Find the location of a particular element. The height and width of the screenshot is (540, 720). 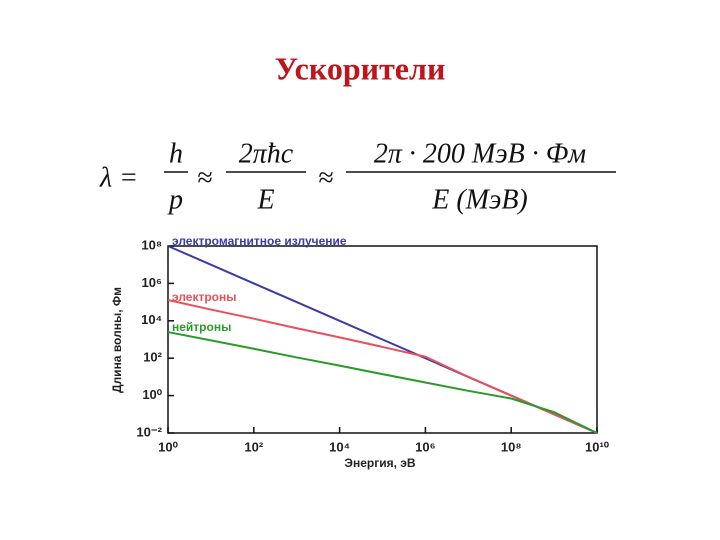

series-label: электромагнитное излучение is located at coordinates (259, 241).